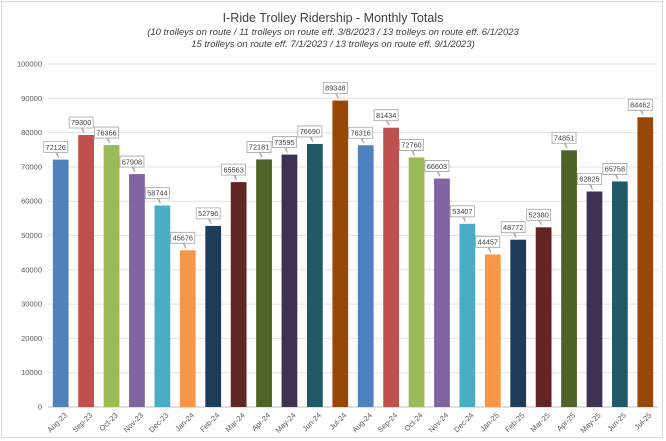 The image size is (666, 441). What do you see at coordinates (489, 422) in the screenshot?
I see `x-tick-label: Jan-25` at bounding box center [489, 422].